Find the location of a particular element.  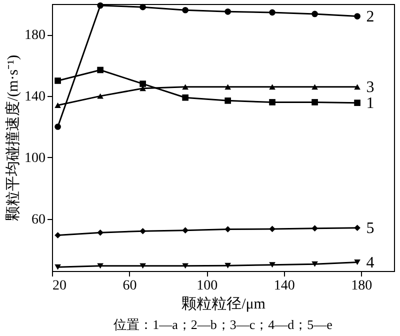

y-axis-title: 颗粒平均碰撞速度/(m·s⁻¹) is located at coordinates (13, 138).